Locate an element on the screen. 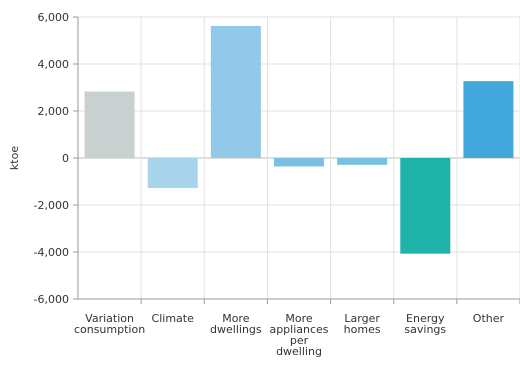  x-tick-label-line: Variation is located at coordinates (109, 318).